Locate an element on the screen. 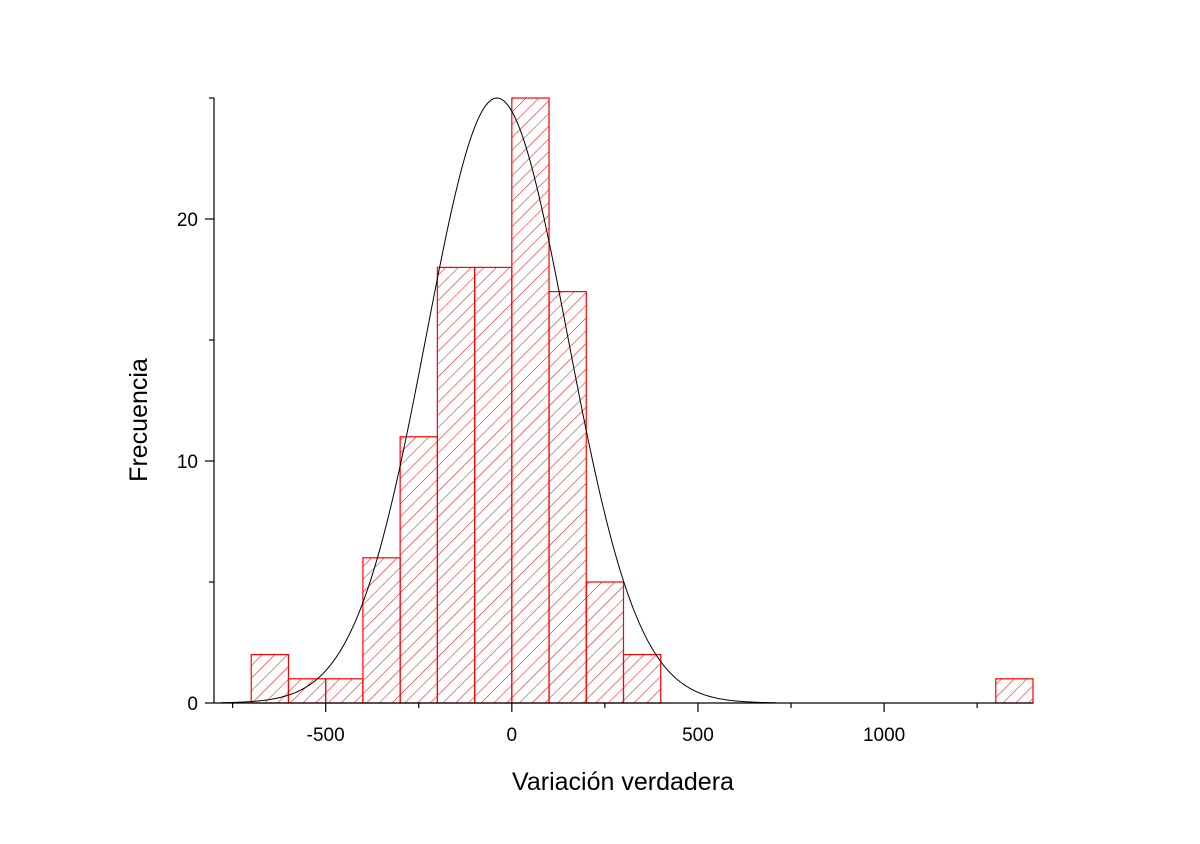 This screenshot has width=1200, height=844. x-tick-label: 1000 is located at coordinates (884, 735).